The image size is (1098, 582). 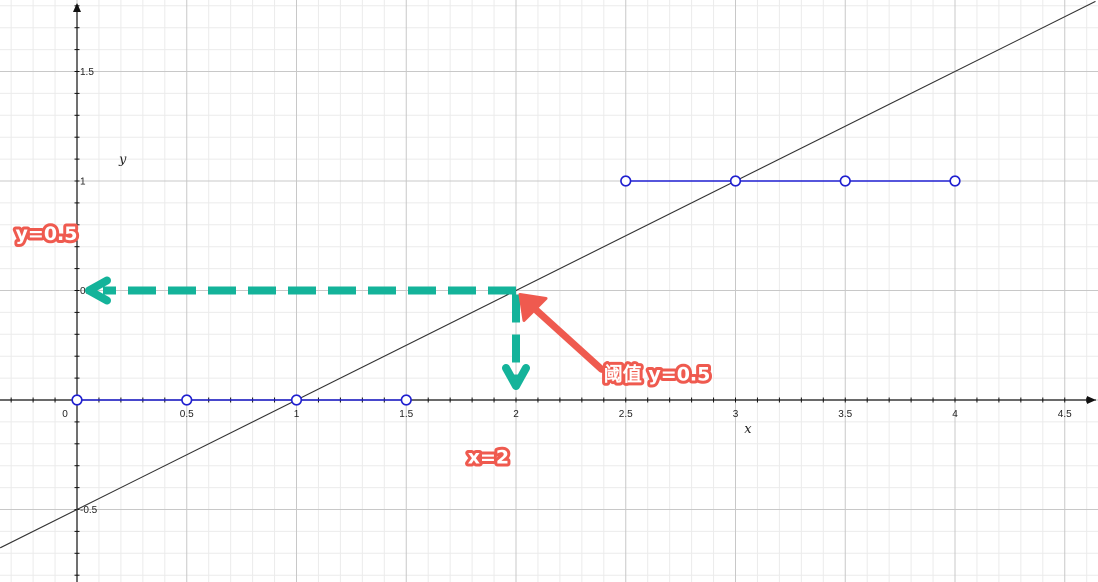 What do you see at coordinates (748, 429) in the screenshot?
I see `x-axis-label: x` at bounding box center [748, 429].